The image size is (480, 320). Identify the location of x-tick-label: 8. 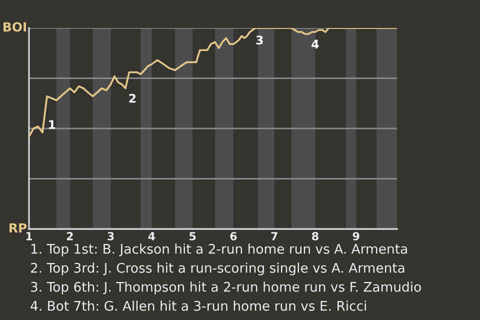
(315, 236).